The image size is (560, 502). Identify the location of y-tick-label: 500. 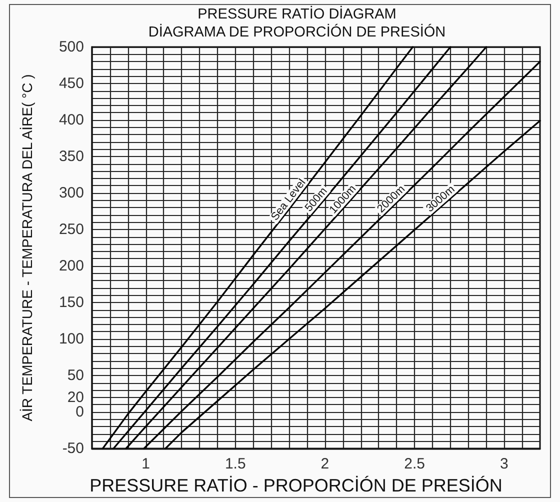
(71, 47).